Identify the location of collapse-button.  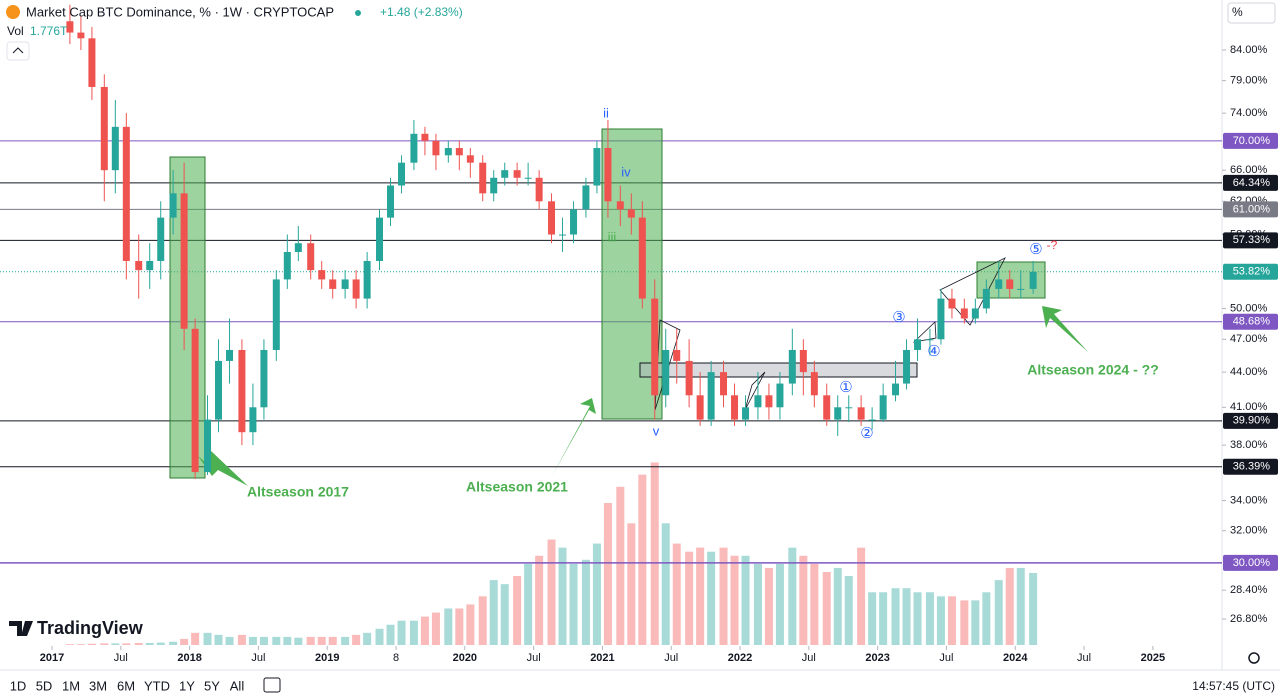
(18, 51).